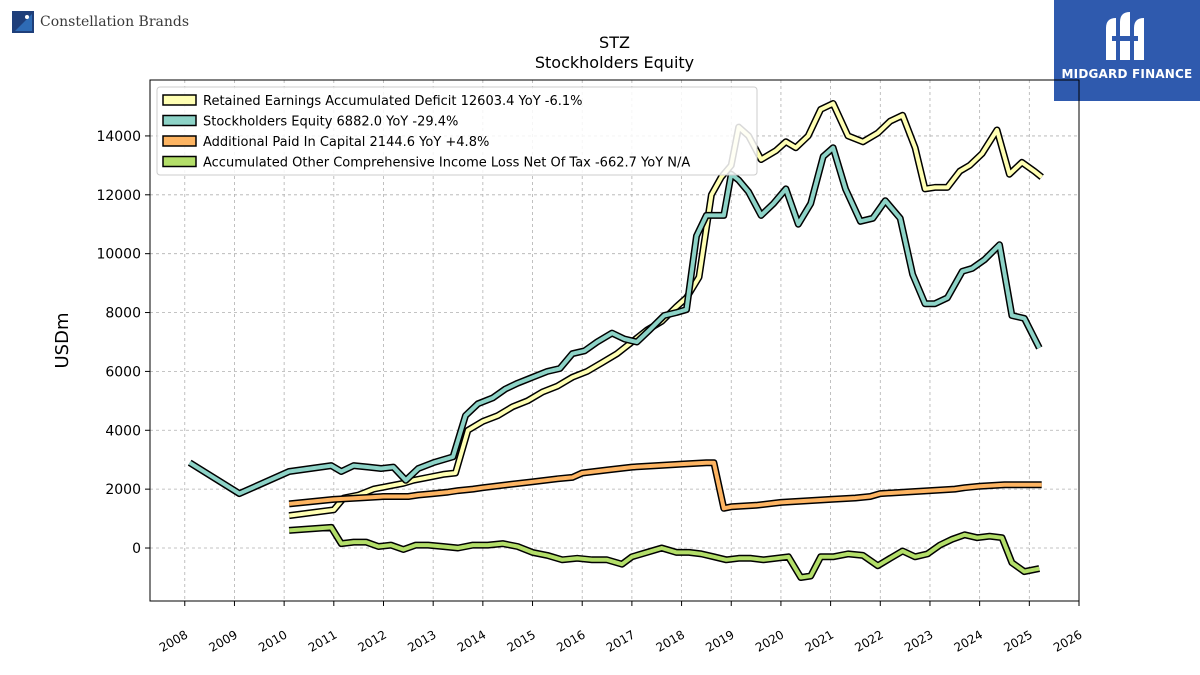 This screenshot has height=675, width=1200. What do you see at coordinates (223, 640) in the screenshot?
I see `x-tick-label: 2009` at bounding box center [223, 640].